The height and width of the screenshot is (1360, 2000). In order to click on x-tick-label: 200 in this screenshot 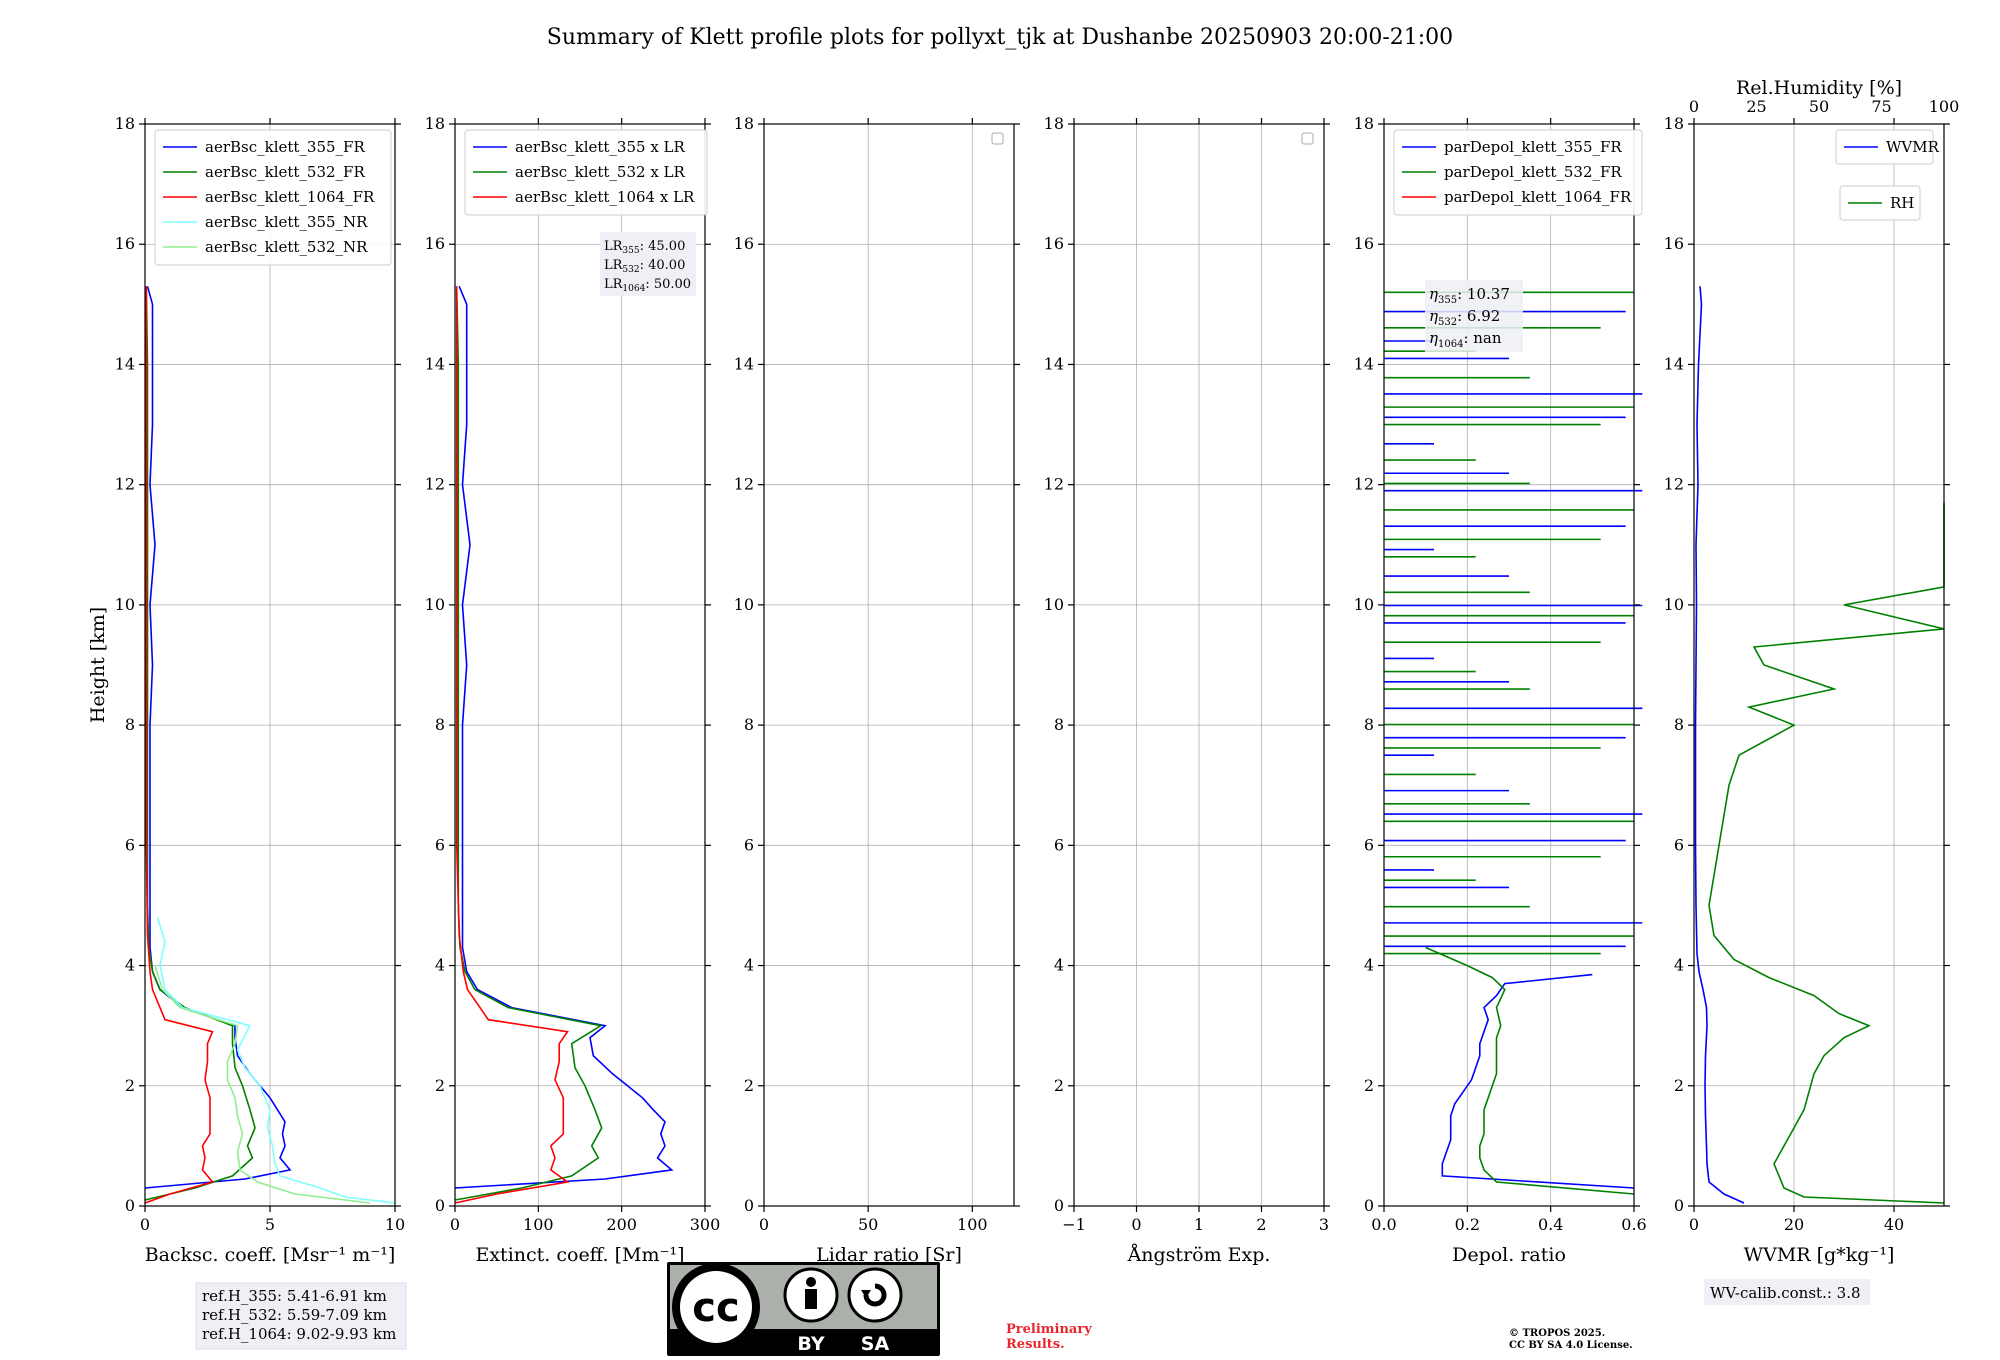, I will do `click(621, 1224)`.